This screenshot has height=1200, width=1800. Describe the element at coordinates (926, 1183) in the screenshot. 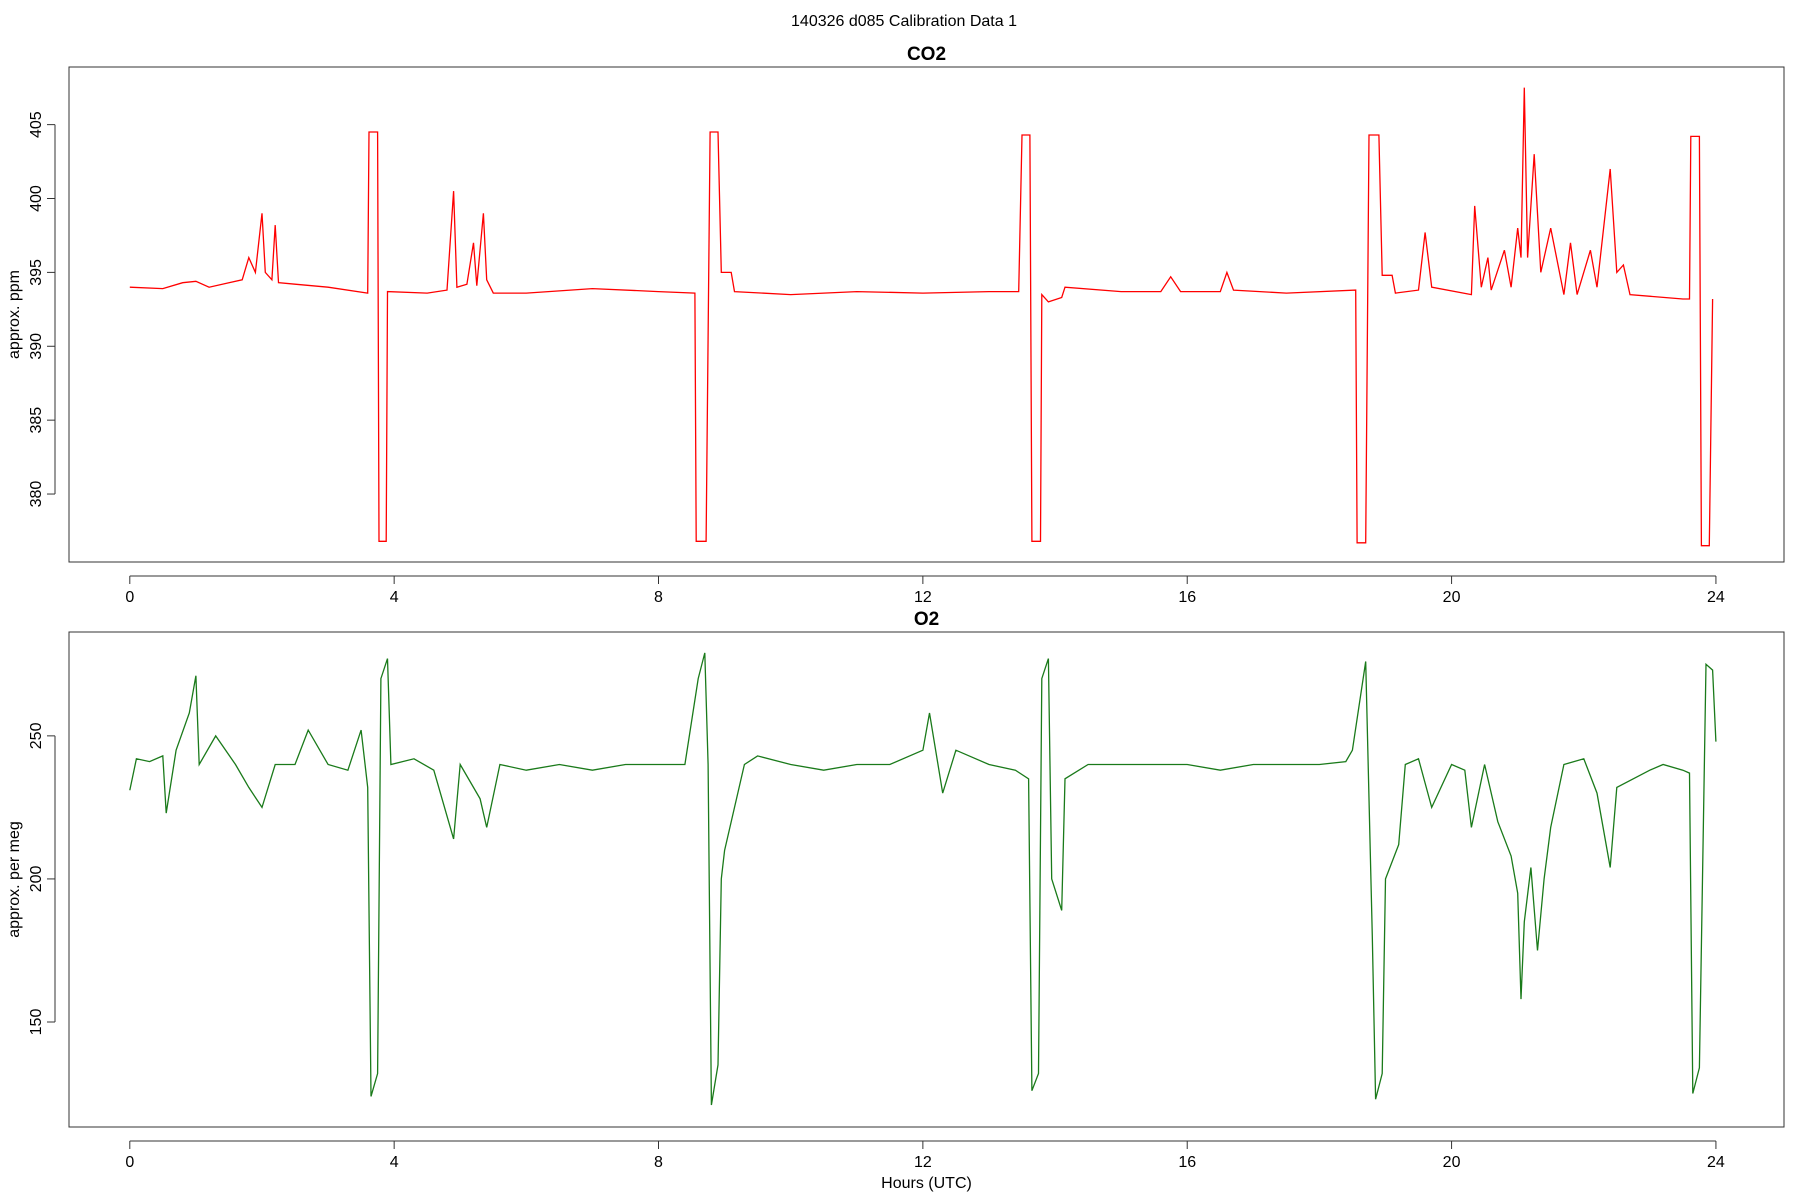

I see `x-axis-label: Hours (UTC)` at that location.